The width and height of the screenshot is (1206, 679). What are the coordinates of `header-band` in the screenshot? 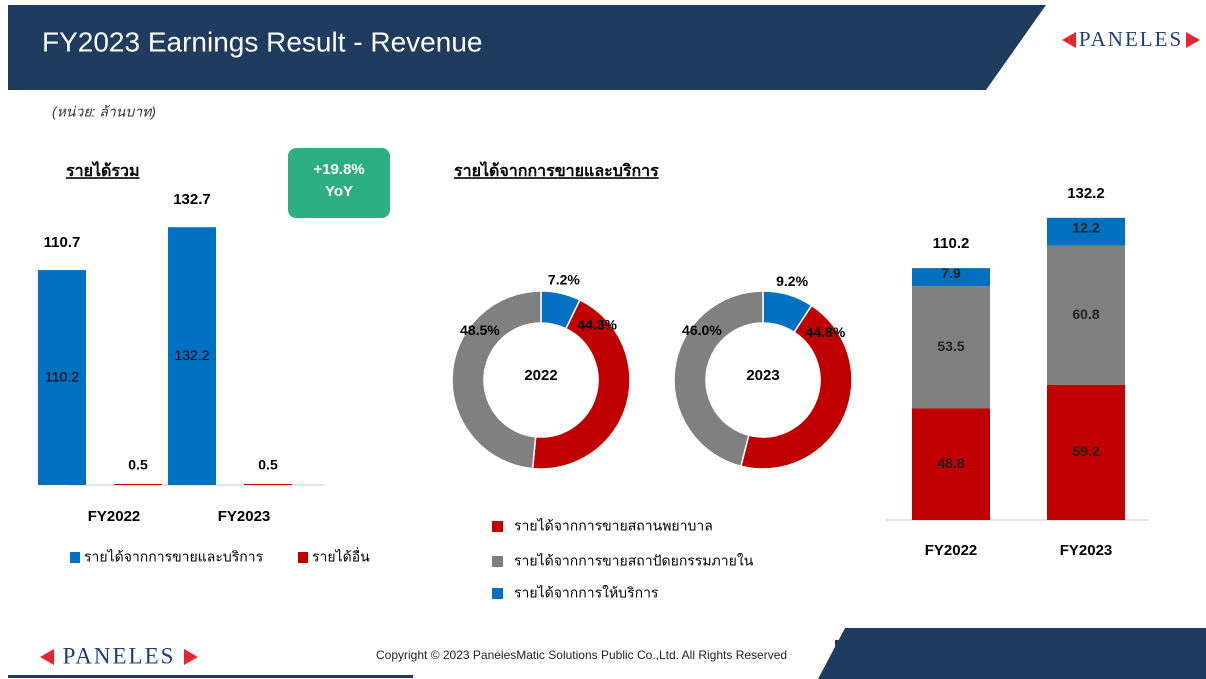 It's located at (527, 47).